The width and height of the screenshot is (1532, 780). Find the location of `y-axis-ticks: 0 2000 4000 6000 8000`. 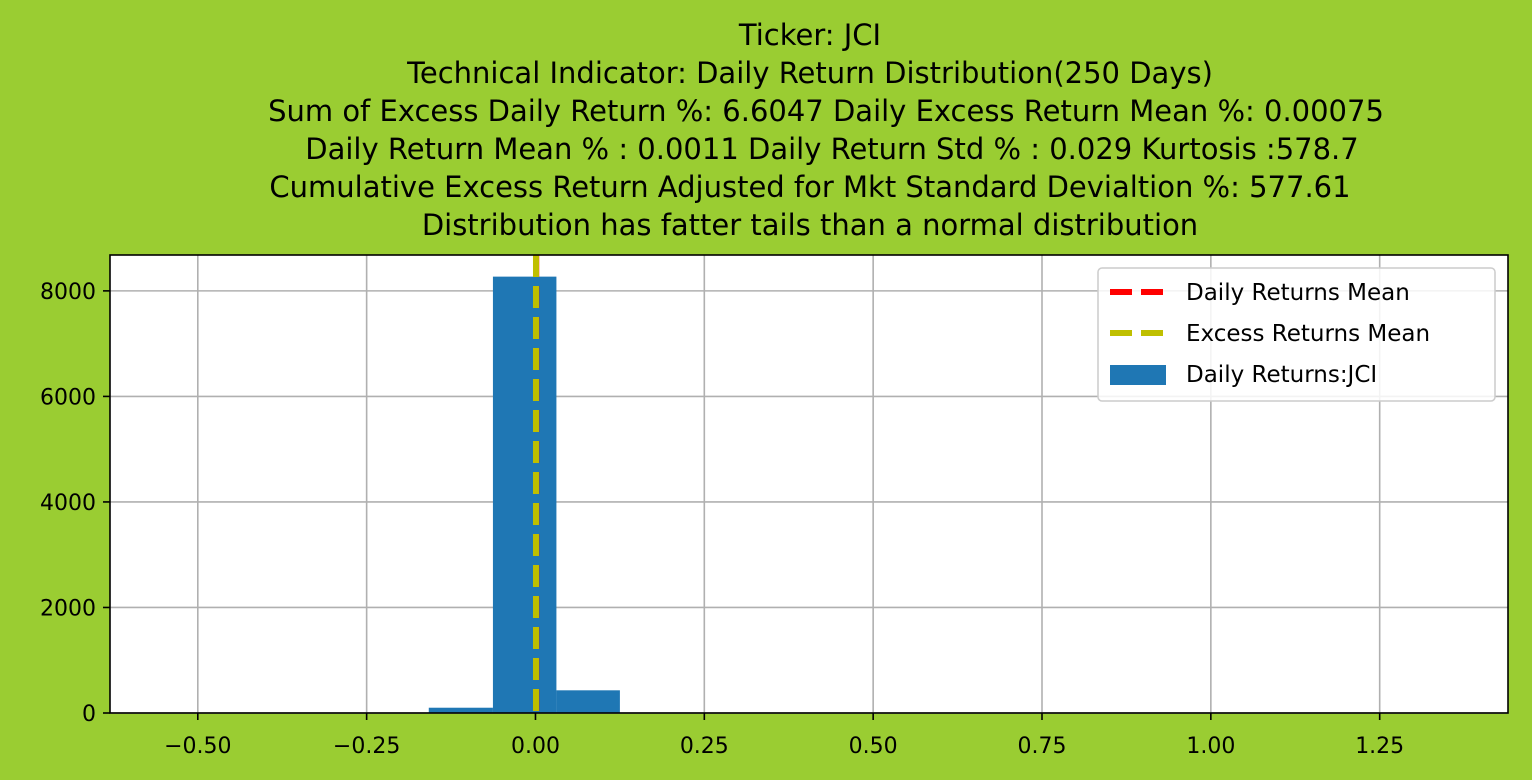

y-axis-ticks: 0 2000 4000 6000 8000 is located at coordinates (75, 503).